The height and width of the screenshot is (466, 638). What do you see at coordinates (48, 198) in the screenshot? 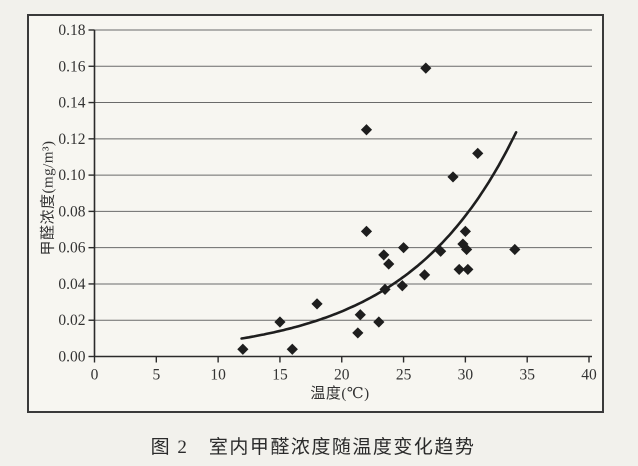
I see `y-axis-title: 甲醛浓度(mg/m³)` at bounding box center [48, 198].